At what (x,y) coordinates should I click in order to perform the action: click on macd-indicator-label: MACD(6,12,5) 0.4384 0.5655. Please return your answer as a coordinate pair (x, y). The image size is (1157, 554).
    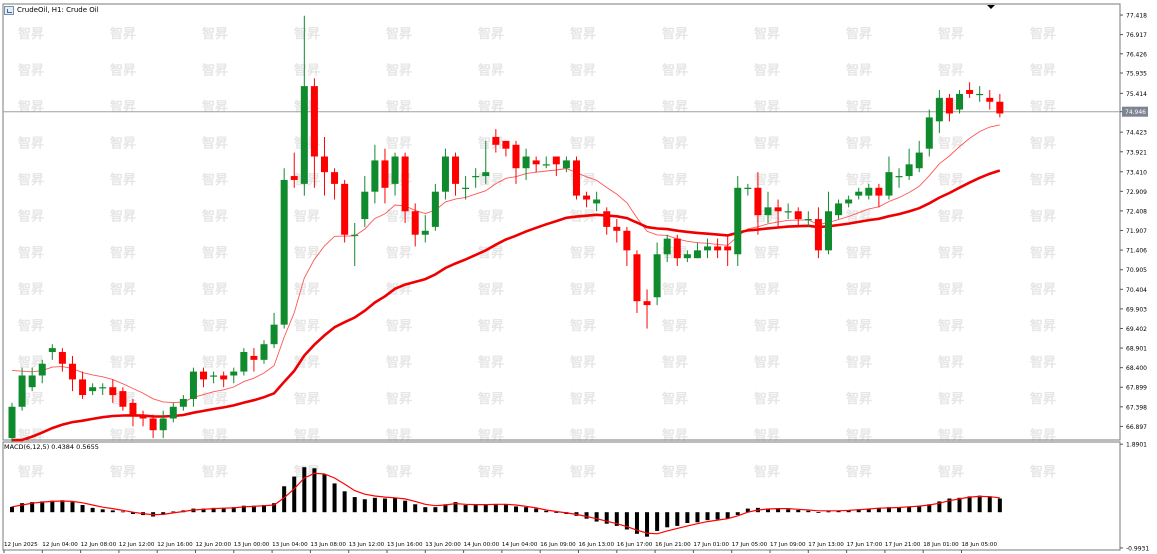
    Looking at the image, I should click on (51, 447).